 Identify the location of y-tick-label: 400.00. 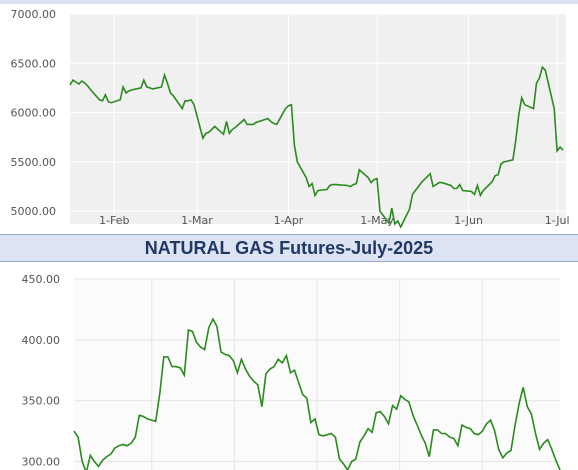
(41, 340).